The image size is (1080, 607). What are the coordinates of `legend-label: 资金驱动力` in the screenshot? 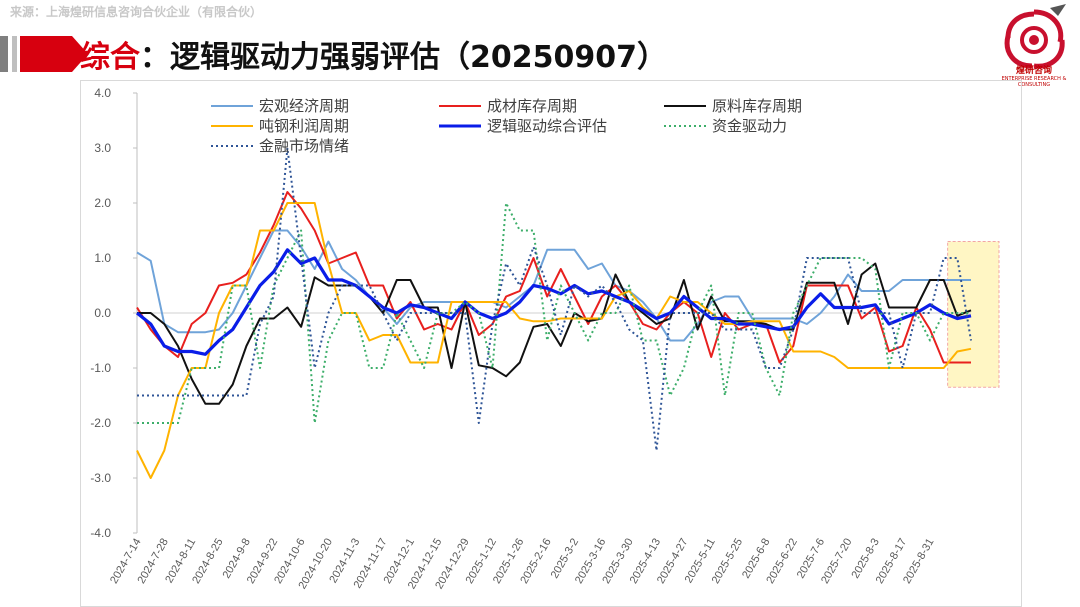 It's located at (749, 126).